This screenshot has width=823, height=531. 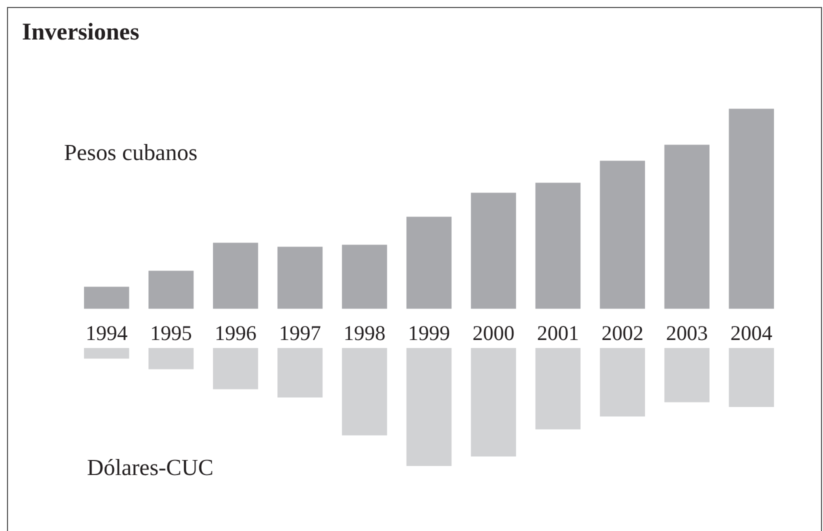 What do you see at coordinates (171, 333) in the screenshot?
I see `x-tick-label: 1995` at bounding box center [171, 333].